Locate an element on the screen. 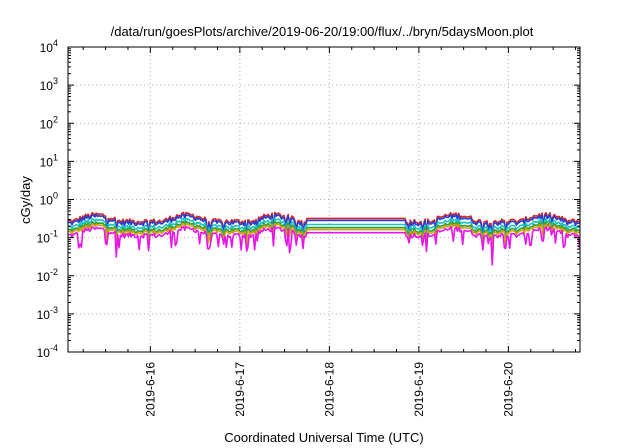 The image size is (640, 448). y-tick-label: 10³ is located at coordinates (49, 84).